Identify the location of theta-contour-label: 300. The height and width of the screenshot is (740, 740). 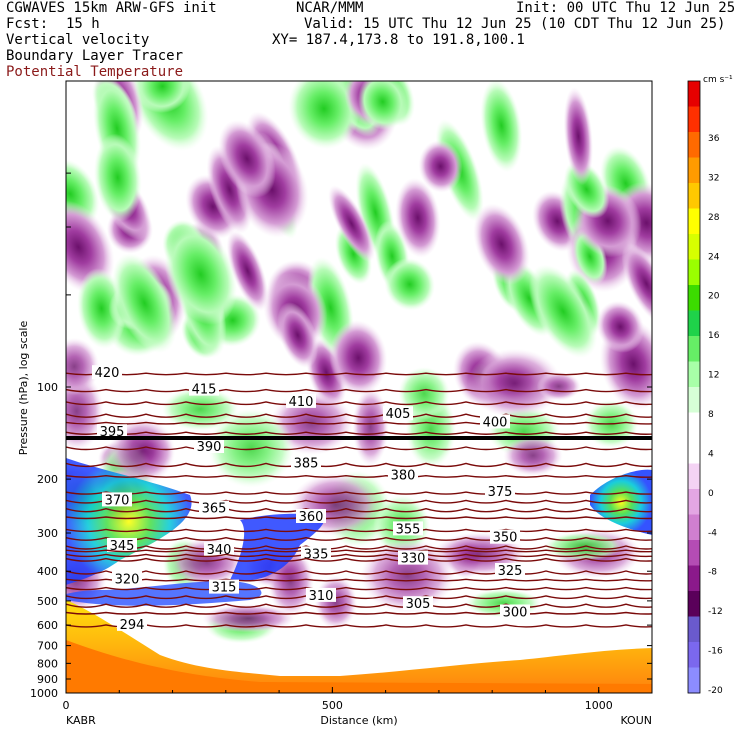
(515, 613).